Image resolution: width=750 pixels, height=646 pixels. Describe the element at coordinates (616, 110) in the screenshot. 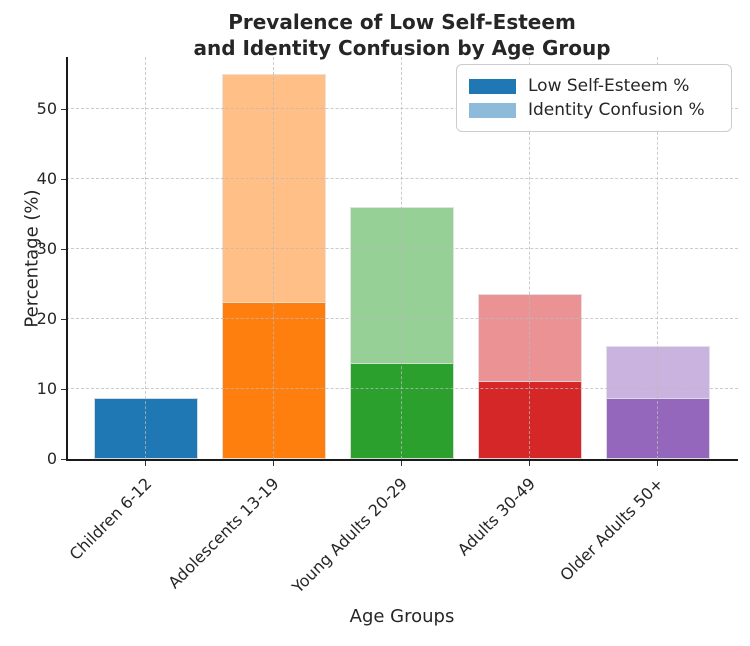

I see `legend-label: Identity Confusion %` at that location.